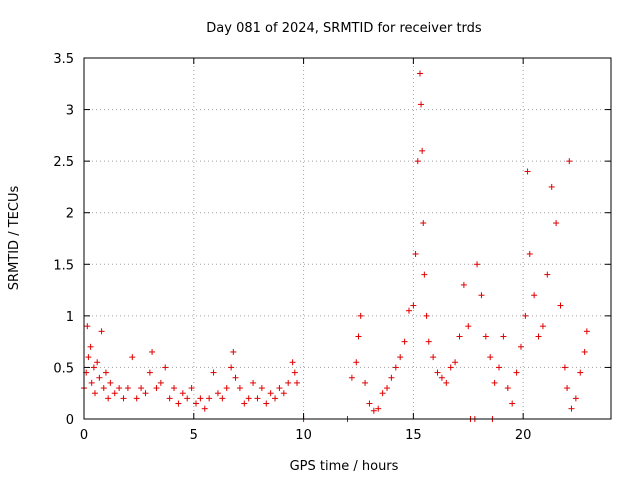 This screenshot has width=640, height=480. I want to click on x-axis-label: GPS time / hours, so click(344, 466).